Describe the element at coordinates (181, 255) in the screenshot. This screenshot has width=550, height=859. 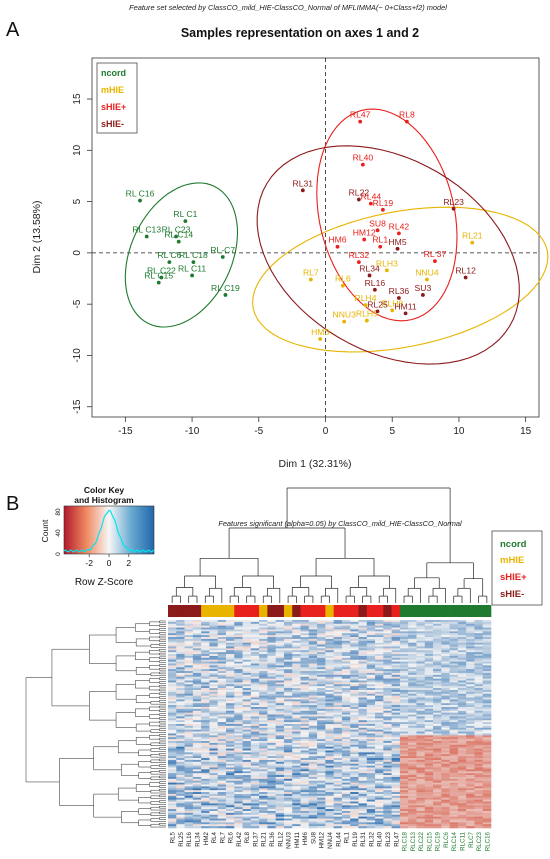
I see `ellipse-ncord` at that location.